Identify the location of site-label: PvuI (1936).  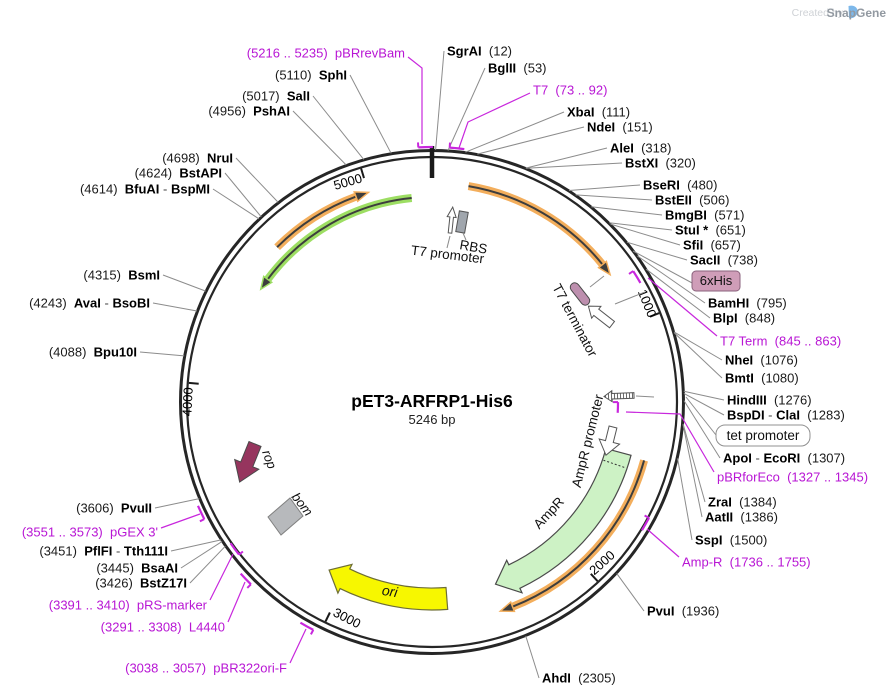
(683, 611).